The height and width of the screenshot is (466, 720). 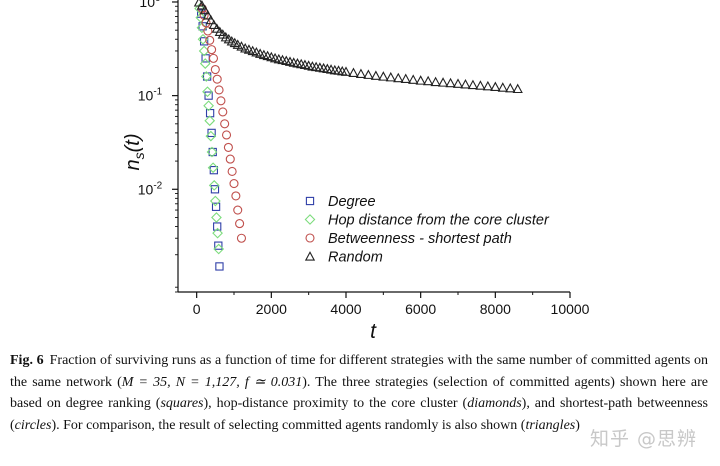 What do you see at coordinates (150, 5) in the screenshot?
I see `y-tick-label: 100` at bounding box center [150, 5].